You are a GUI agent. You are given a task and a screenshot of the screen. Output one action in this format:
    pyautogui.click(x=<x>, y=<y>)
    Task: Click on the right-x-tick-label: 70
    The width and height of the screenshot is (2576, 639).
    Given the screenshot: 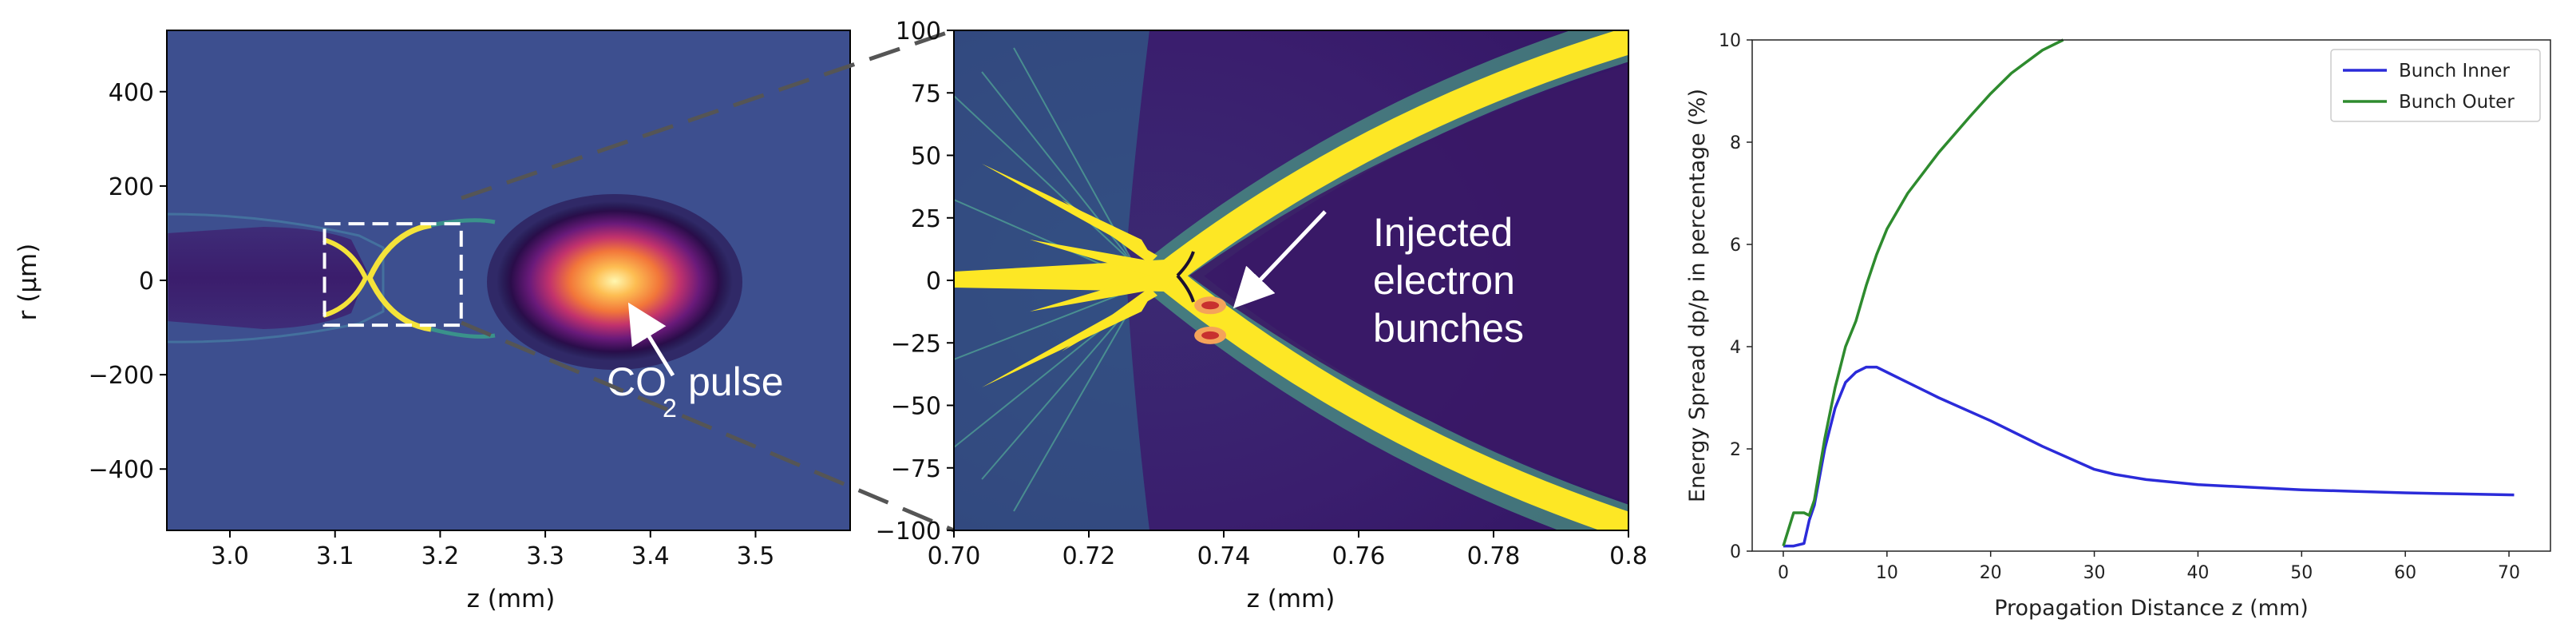 What is the action you would take?
    pyautogui.click(x=2509, y=573)
    